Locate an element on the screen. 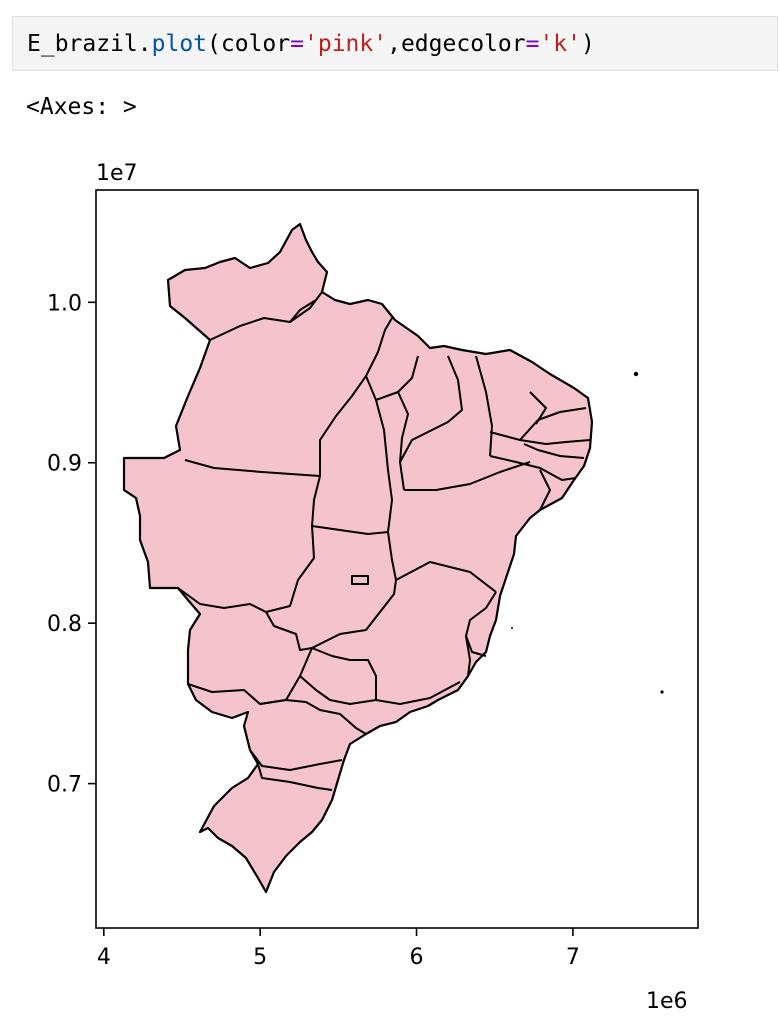 Image resolution: width=780 pixels, height=1022 pixels. code-object: E_brazil is located at coordinates (82, 43).